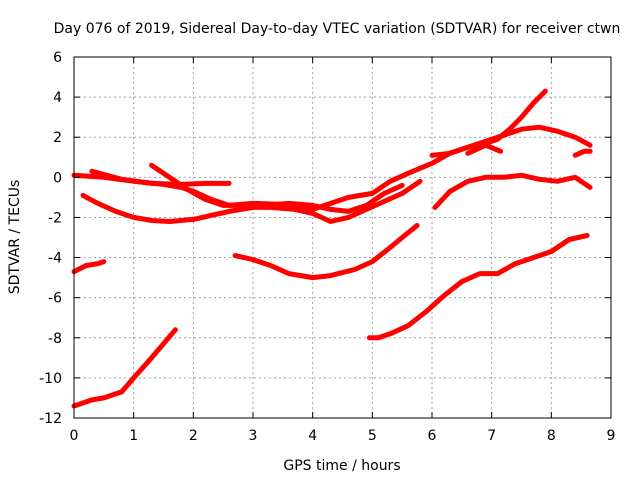  What do you see at coordinates (611, 436) in the screenshot?
I see `x-tick-label: 9` at bounding box center [611, 436].